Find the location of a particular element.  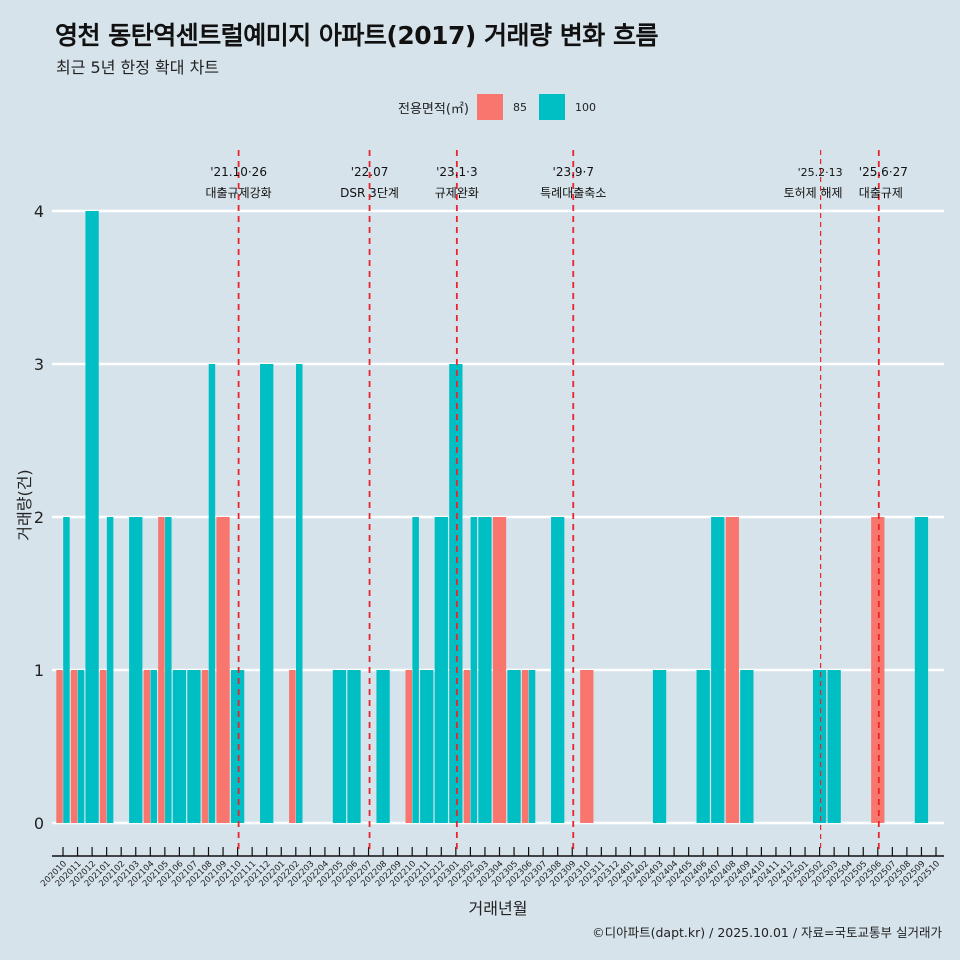

annotation-label: 토허제 해제 is located at coordinates (813, 193).